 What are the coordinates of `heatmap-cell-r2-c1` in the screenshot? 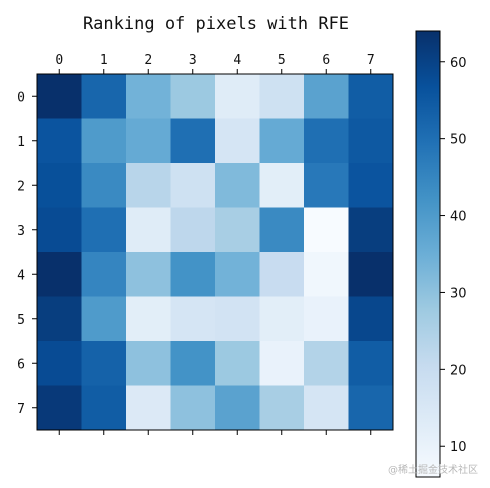 It's located at (104, 185).